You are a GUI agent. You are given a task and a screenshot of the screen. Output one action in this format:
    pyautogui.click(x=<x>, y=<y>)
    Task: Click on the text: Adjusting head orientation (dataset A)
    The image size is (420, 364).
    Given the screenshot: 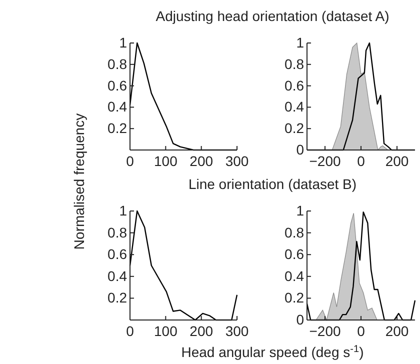 What is the action you would take?
    pyautogui.click(x=273, y=16)
    